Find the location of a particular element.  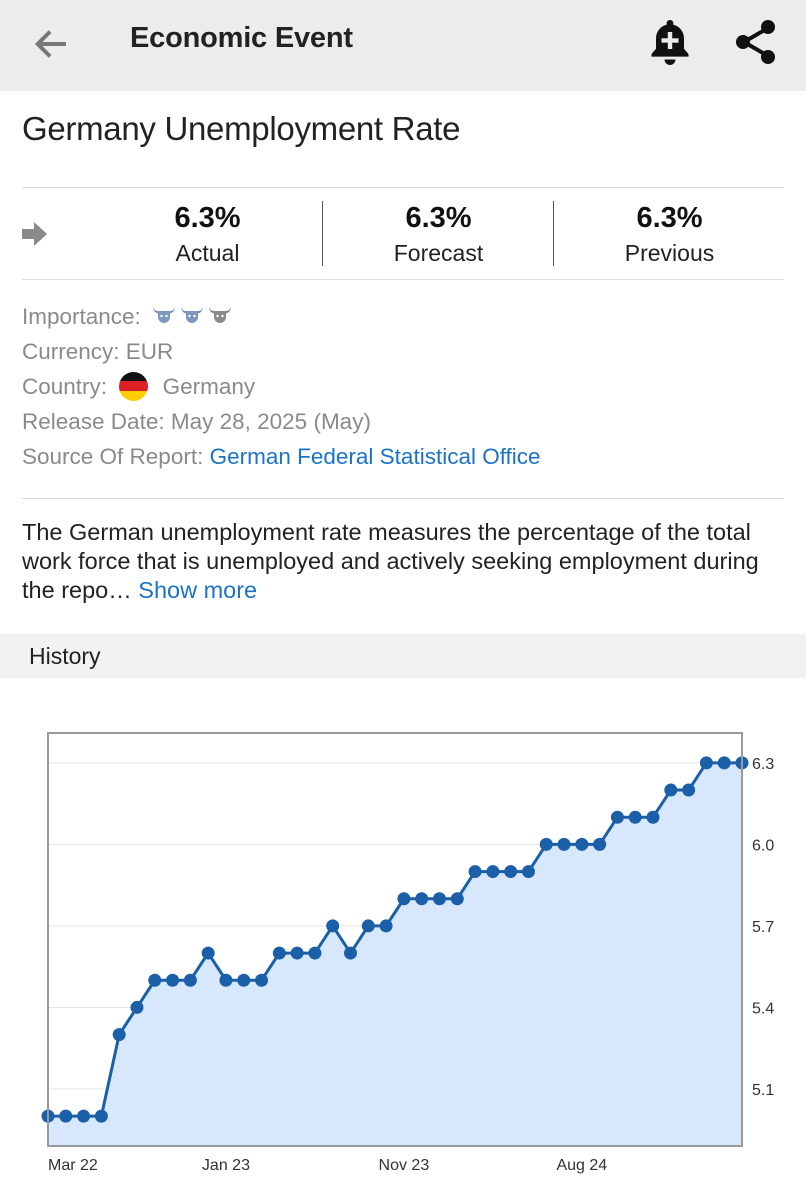

share-button is located at coordinates (756, 42).